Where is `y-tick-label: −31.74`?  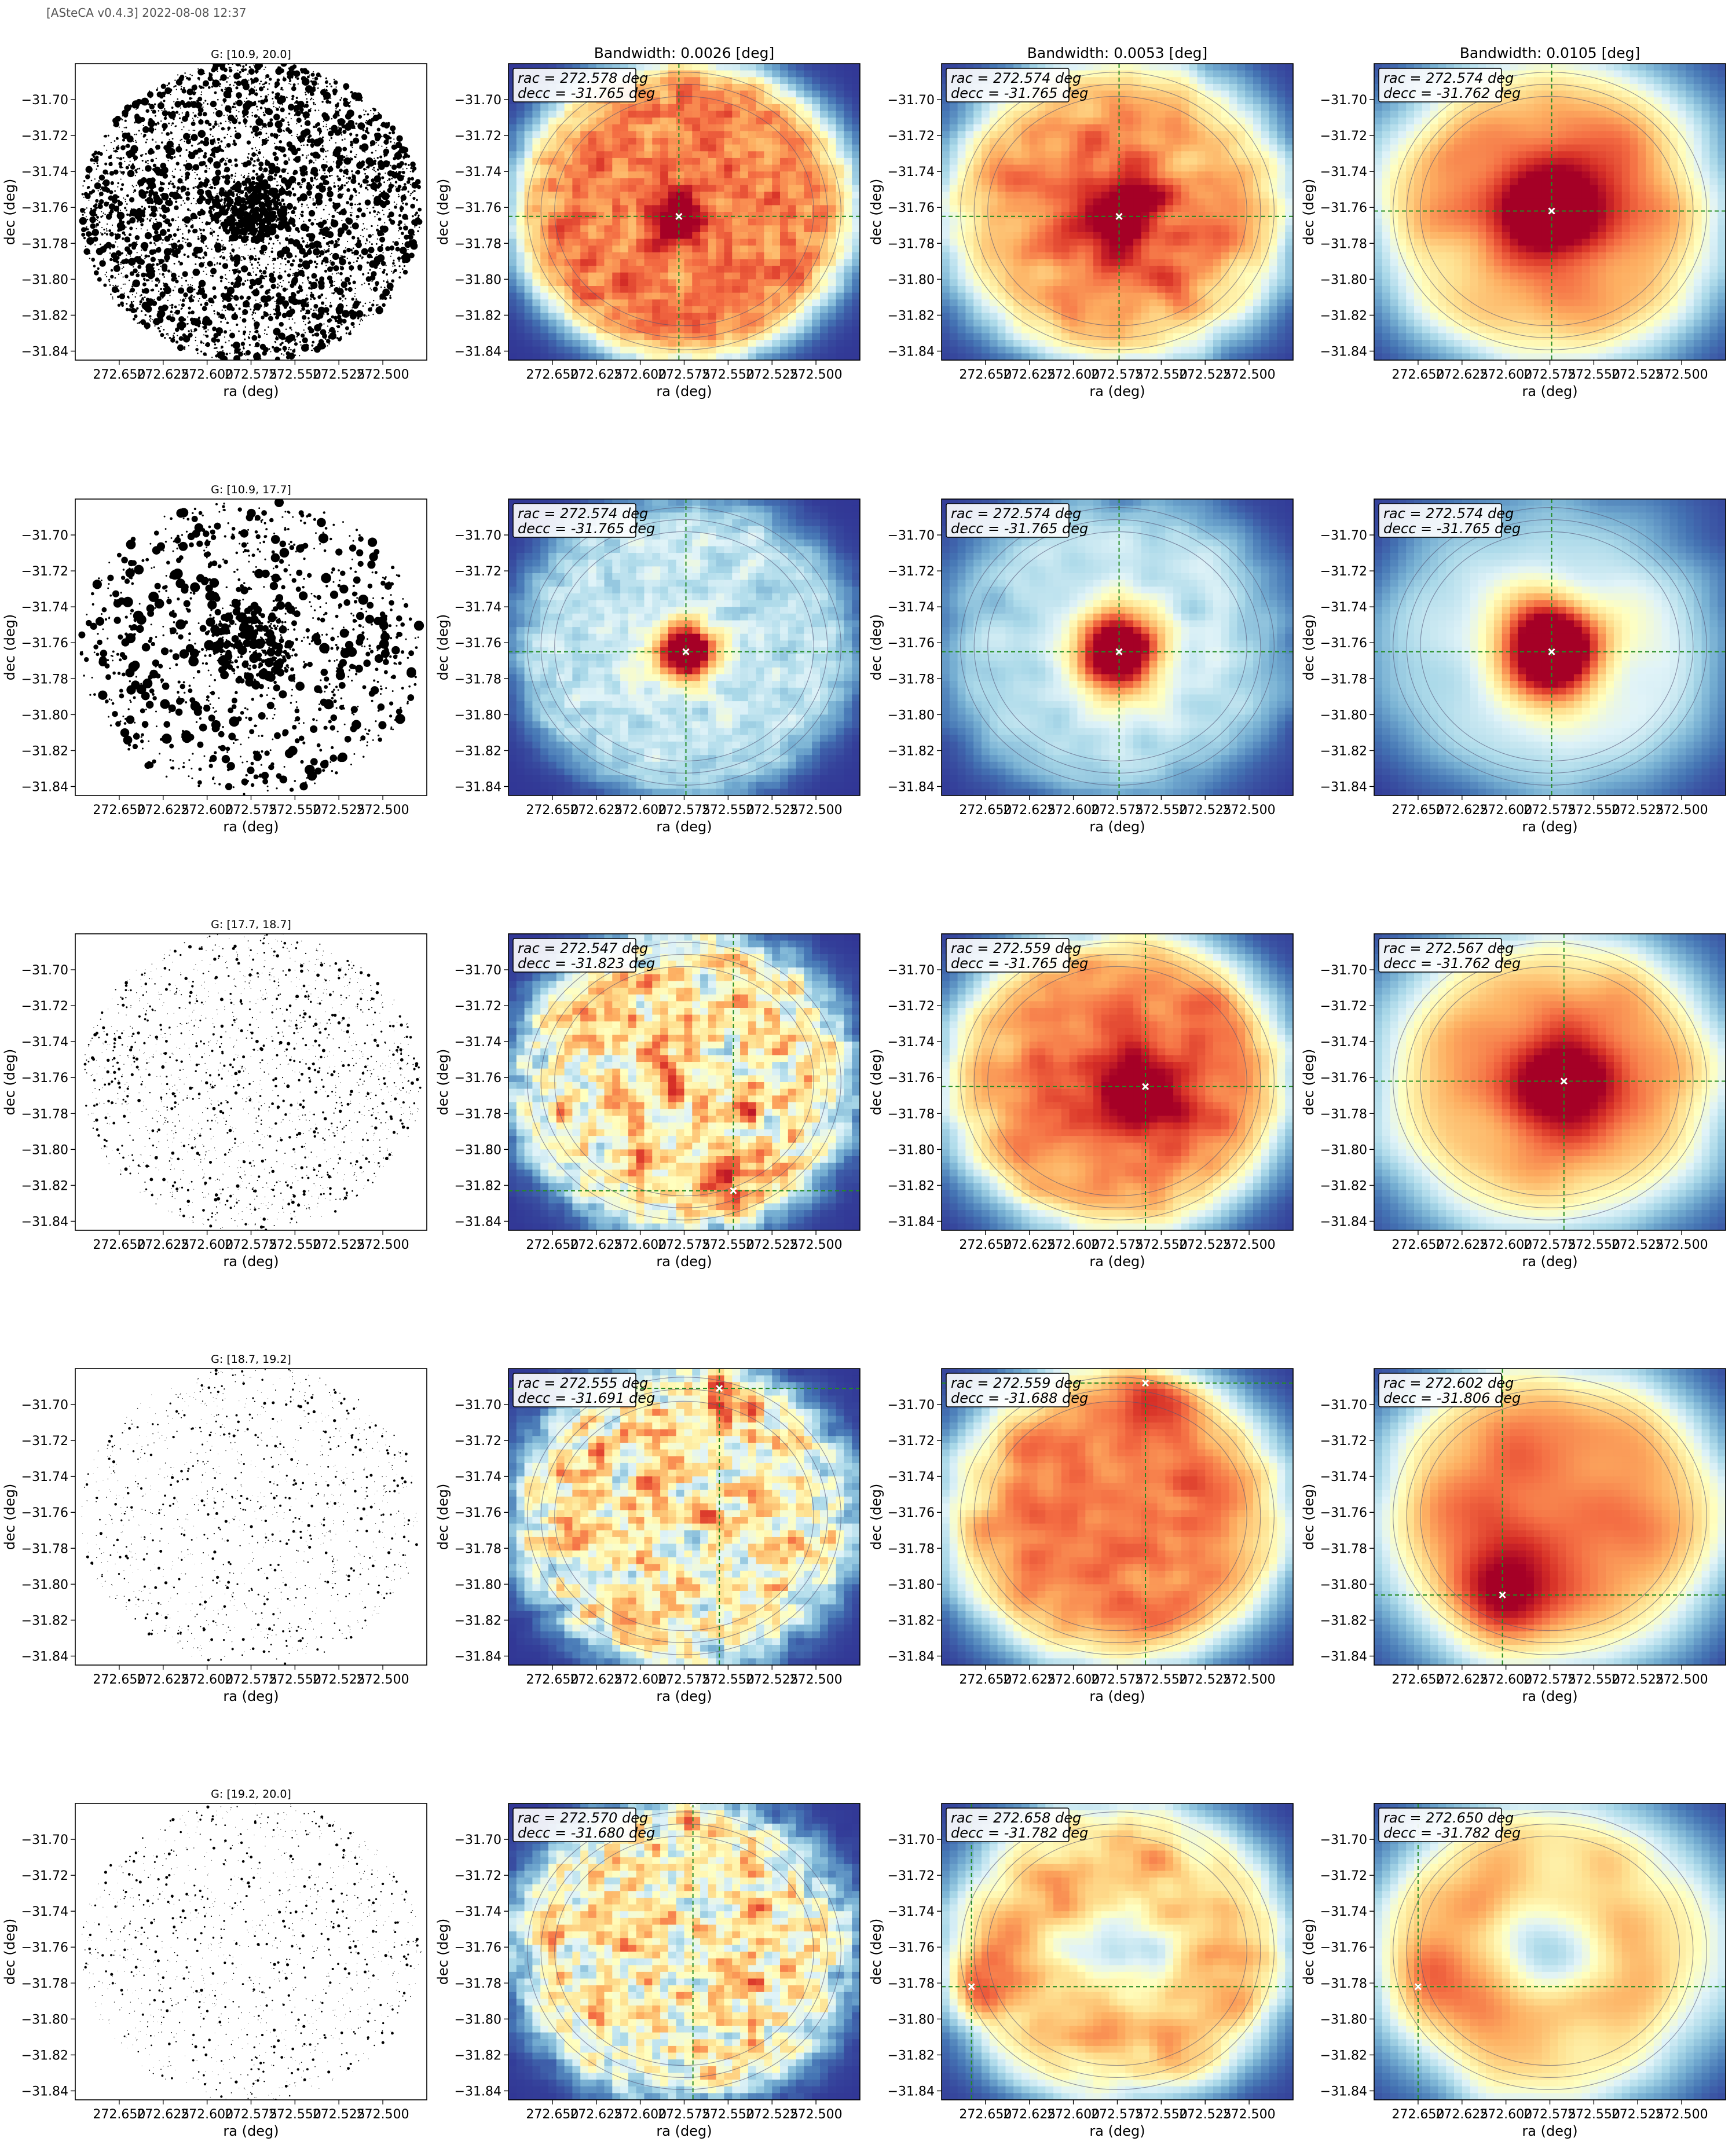
y-tick-label: −31.74 is located at coordinates (1343, 172).